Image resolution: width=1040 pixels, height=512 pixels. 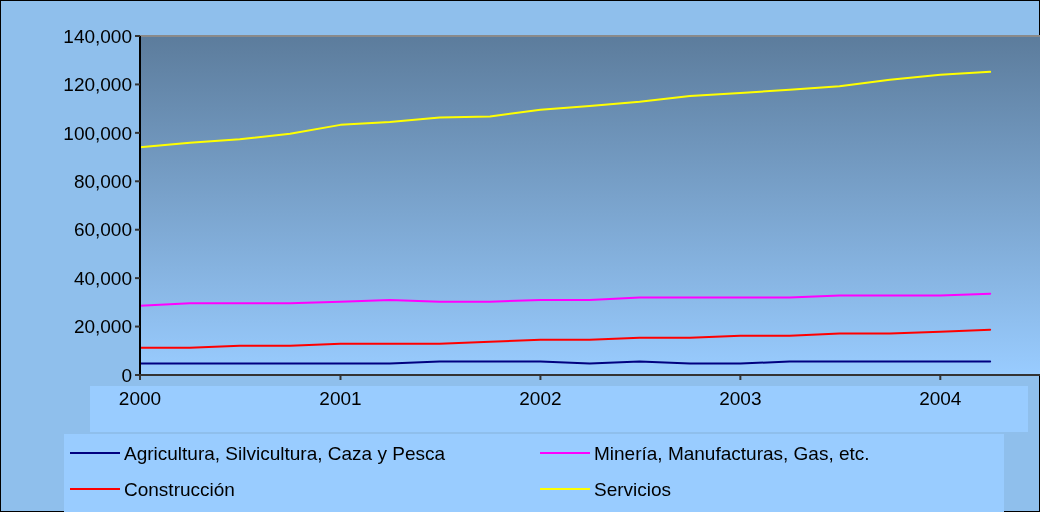 I want to click on y-tick-label: 60,000, so click(x=102, y=230).